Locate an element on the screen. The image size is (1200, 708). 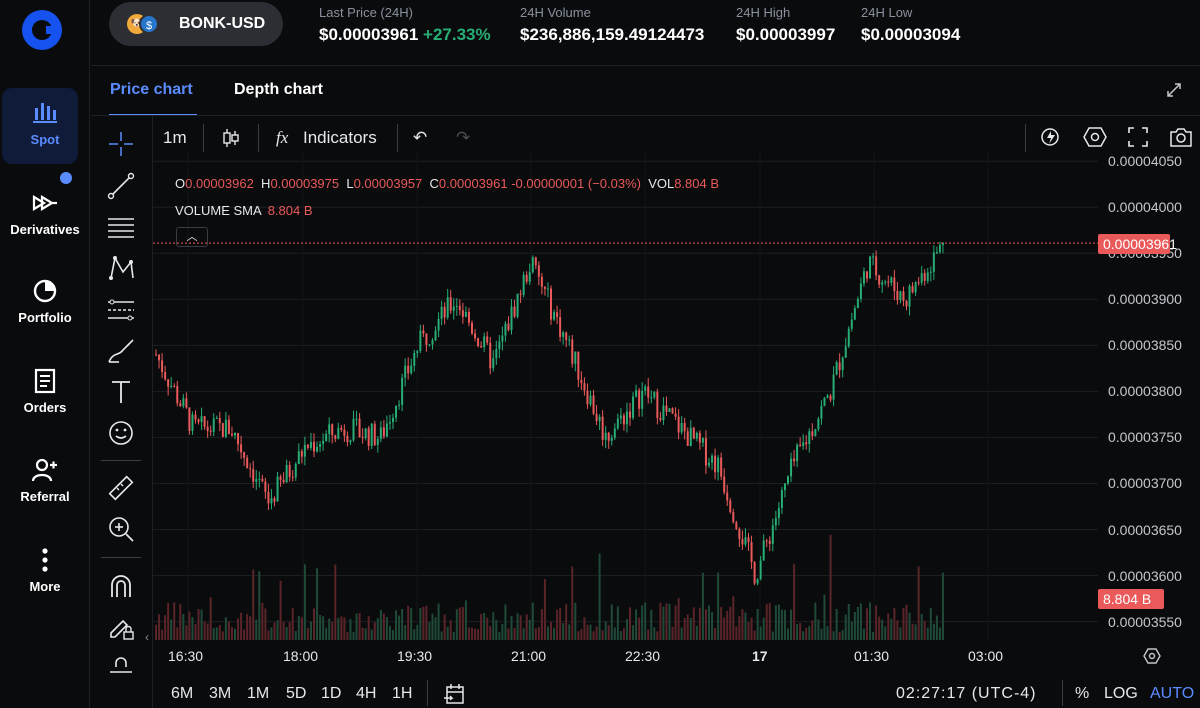
pattern-icon is located at coordinates (121, 268).